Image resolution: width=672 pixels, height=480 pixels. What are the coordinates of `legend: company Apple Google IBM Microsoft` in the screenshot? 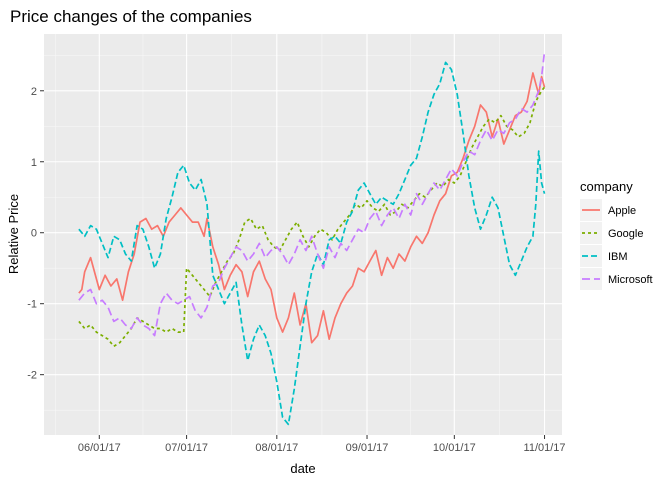 It's located at (616, 234).